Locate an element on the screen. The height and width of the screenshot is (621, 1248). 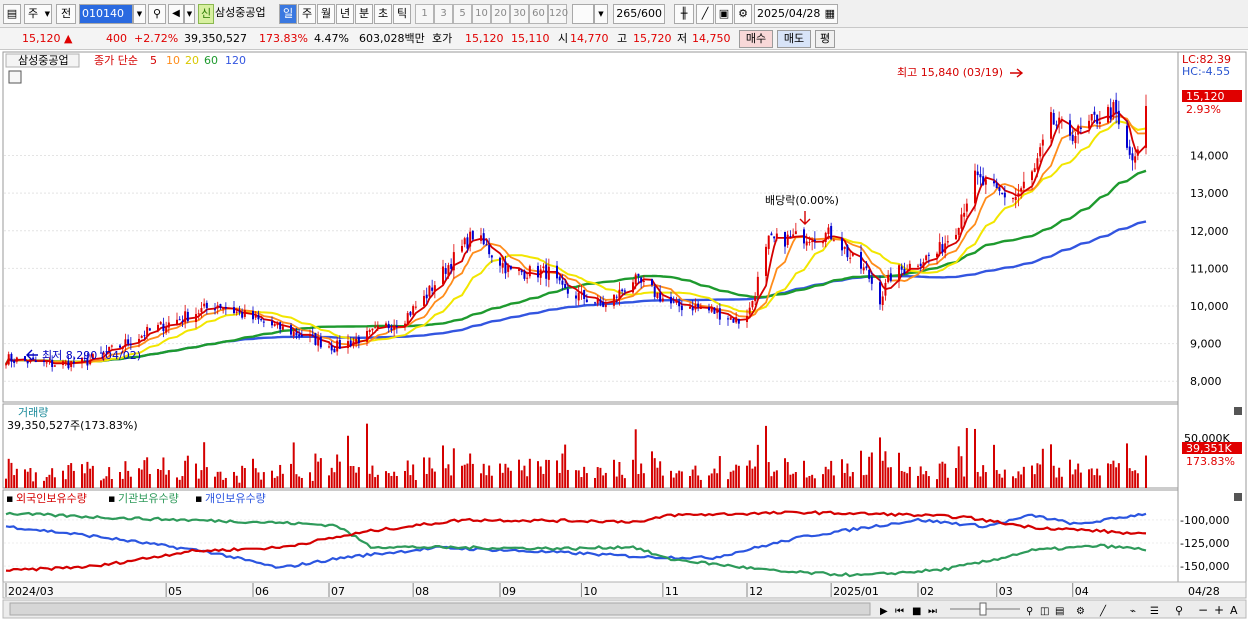
interval-button-20: 20 is located at coordinates (500, 14).